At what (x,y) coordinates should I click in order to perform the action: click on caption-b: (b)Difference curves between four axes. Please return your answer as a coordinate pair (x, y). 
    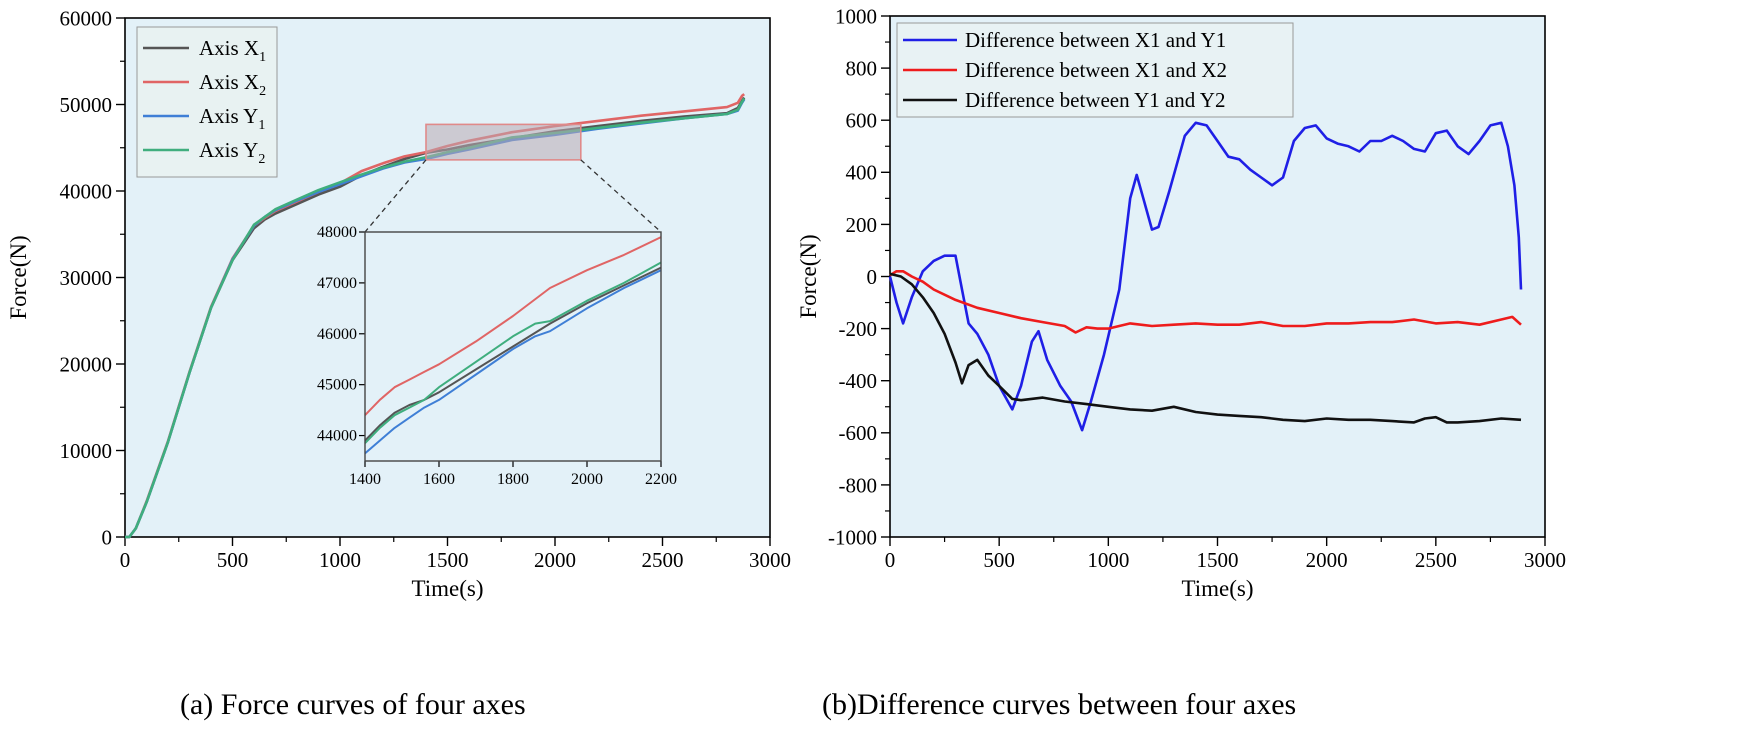
    Looking at the image, I should click on (1059, 704).